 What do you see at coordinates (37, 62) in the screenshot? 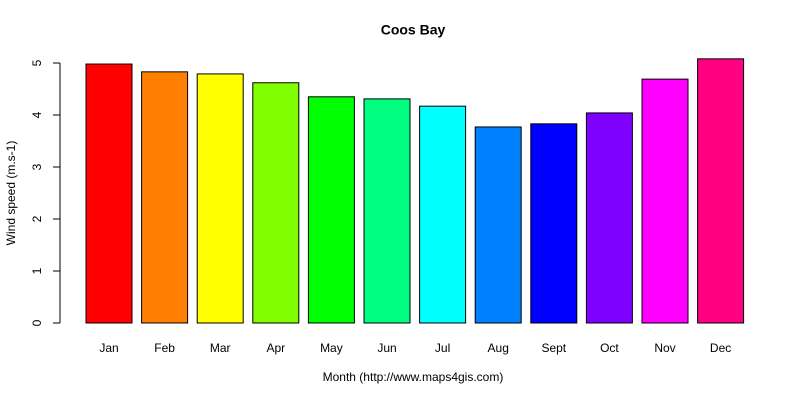
I see `y-tick-label: 5` at bounding box center [37, 62].